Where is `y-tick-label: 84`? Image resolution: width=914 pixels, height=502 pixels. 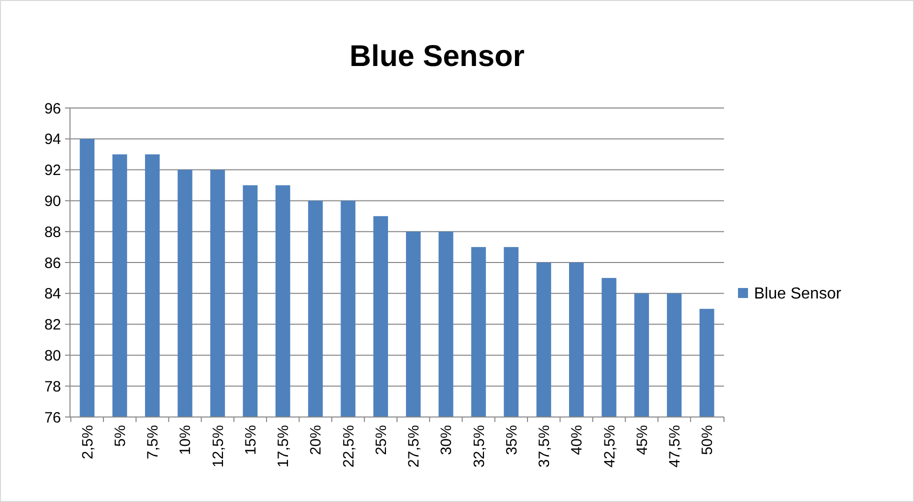 y-tick-label: 84 is located at coordinates (52, 294).